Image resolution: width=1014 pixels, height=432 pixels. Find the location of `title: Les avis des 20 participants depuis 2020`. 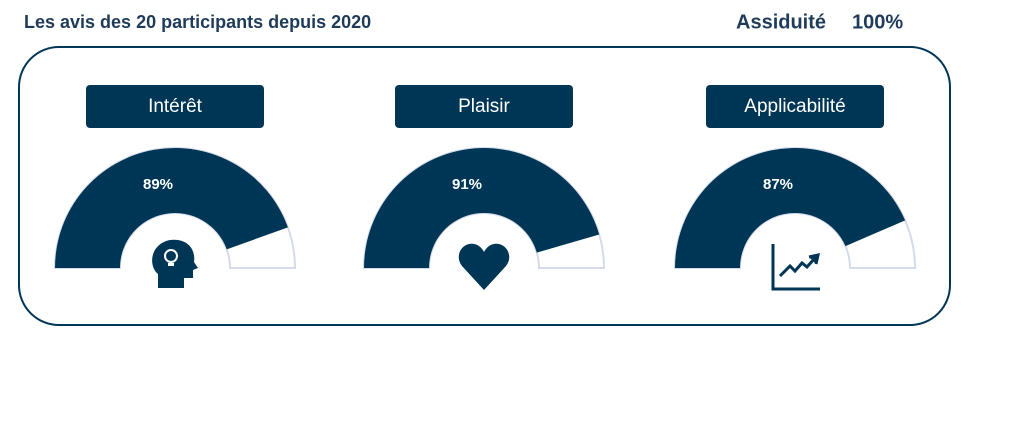

title: Les avis des 20 participants depuis 2020 is located at coordinates (197, 22).